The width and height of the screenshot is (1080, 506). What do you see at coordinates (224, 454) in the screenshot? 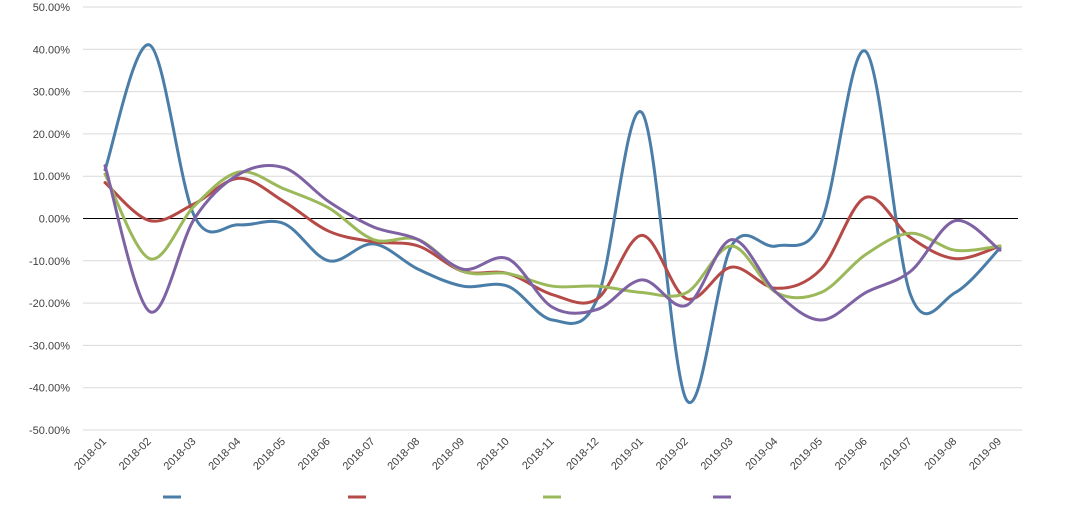
I see `x-tick-label: 2018-04` at bounding box center [224, 454].